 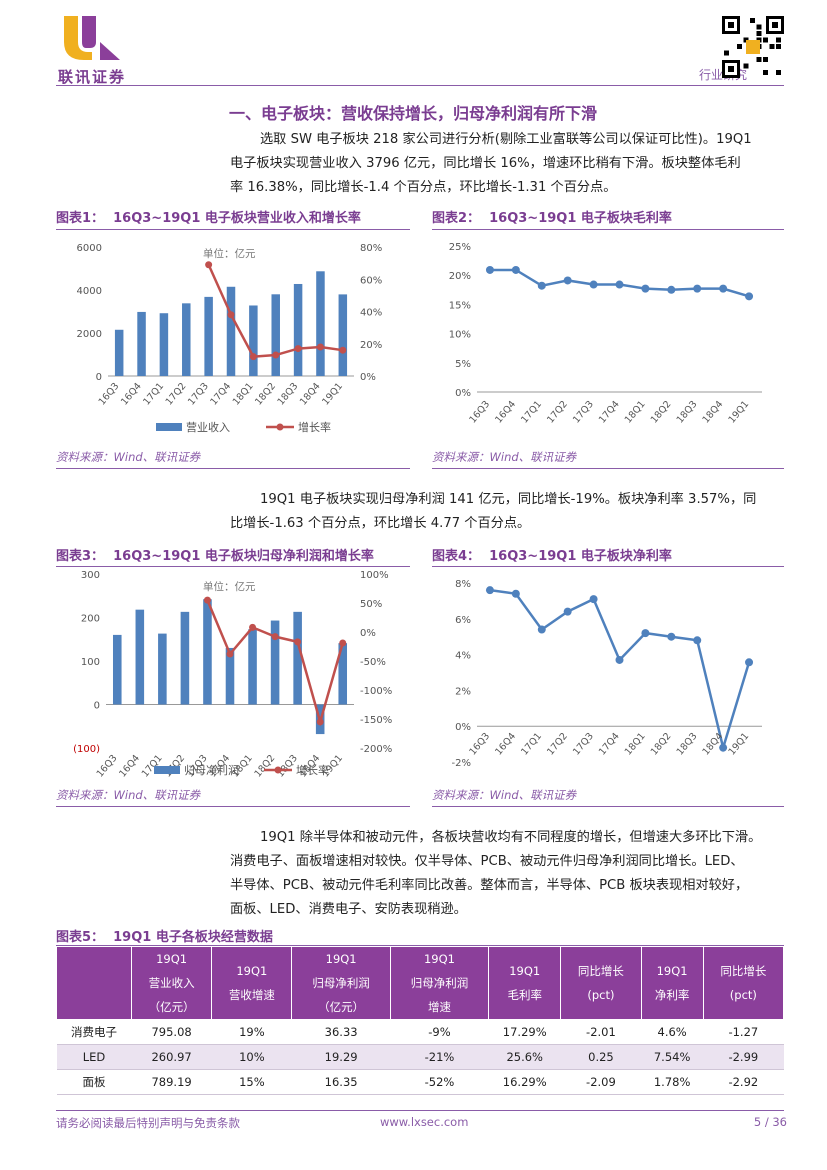 I want to click on table-cell: -2.09, so click(x=601, y=1082).